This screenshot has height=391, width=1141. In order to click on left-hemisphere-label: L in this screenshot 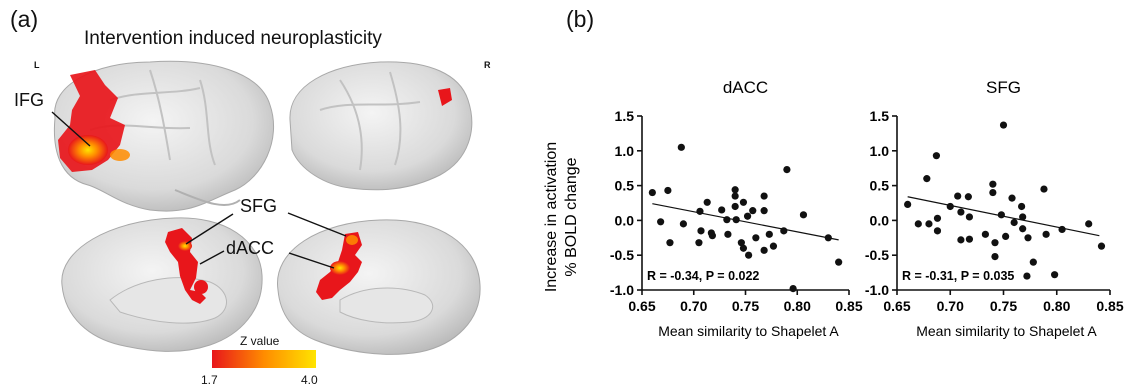, I will do `click(37, 65)`.